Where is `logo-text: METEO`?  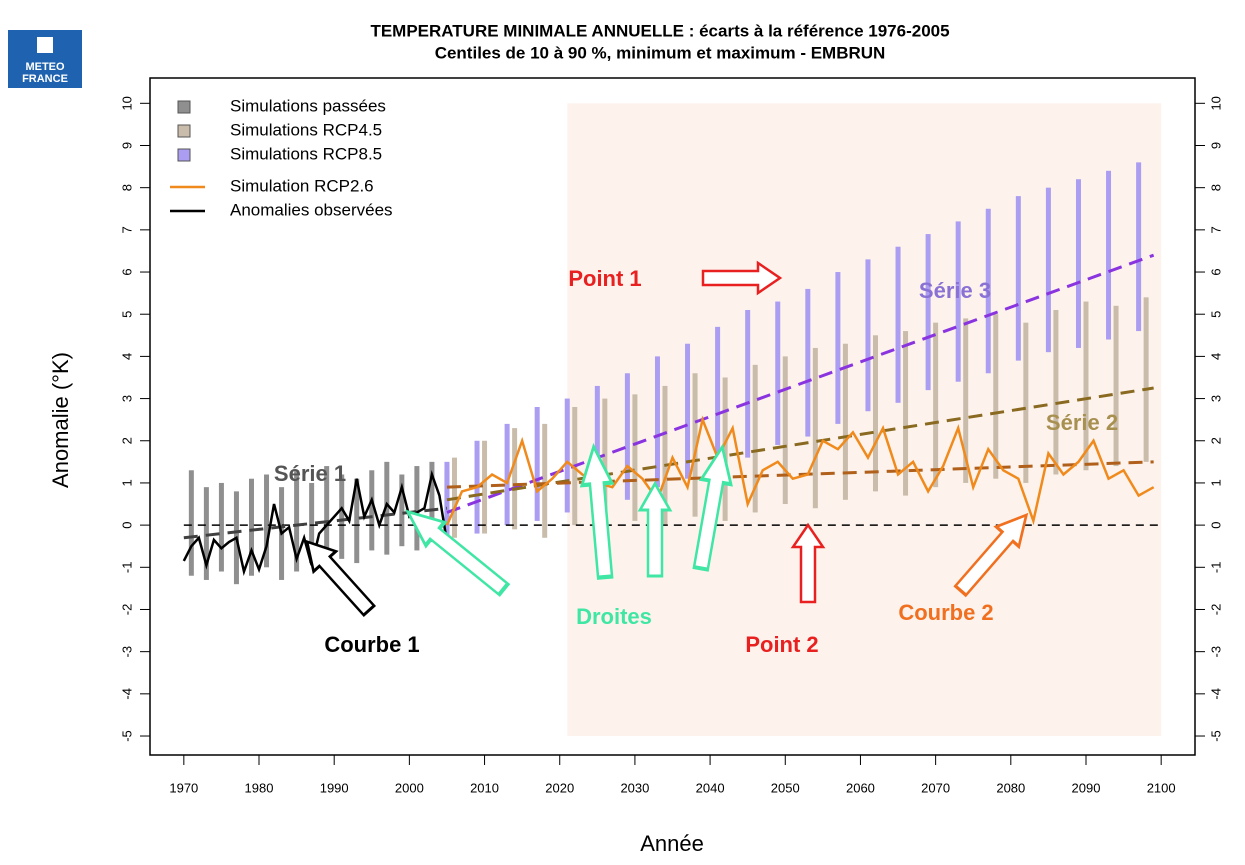
logo-text: METEO is located at coordinates (45, 67).